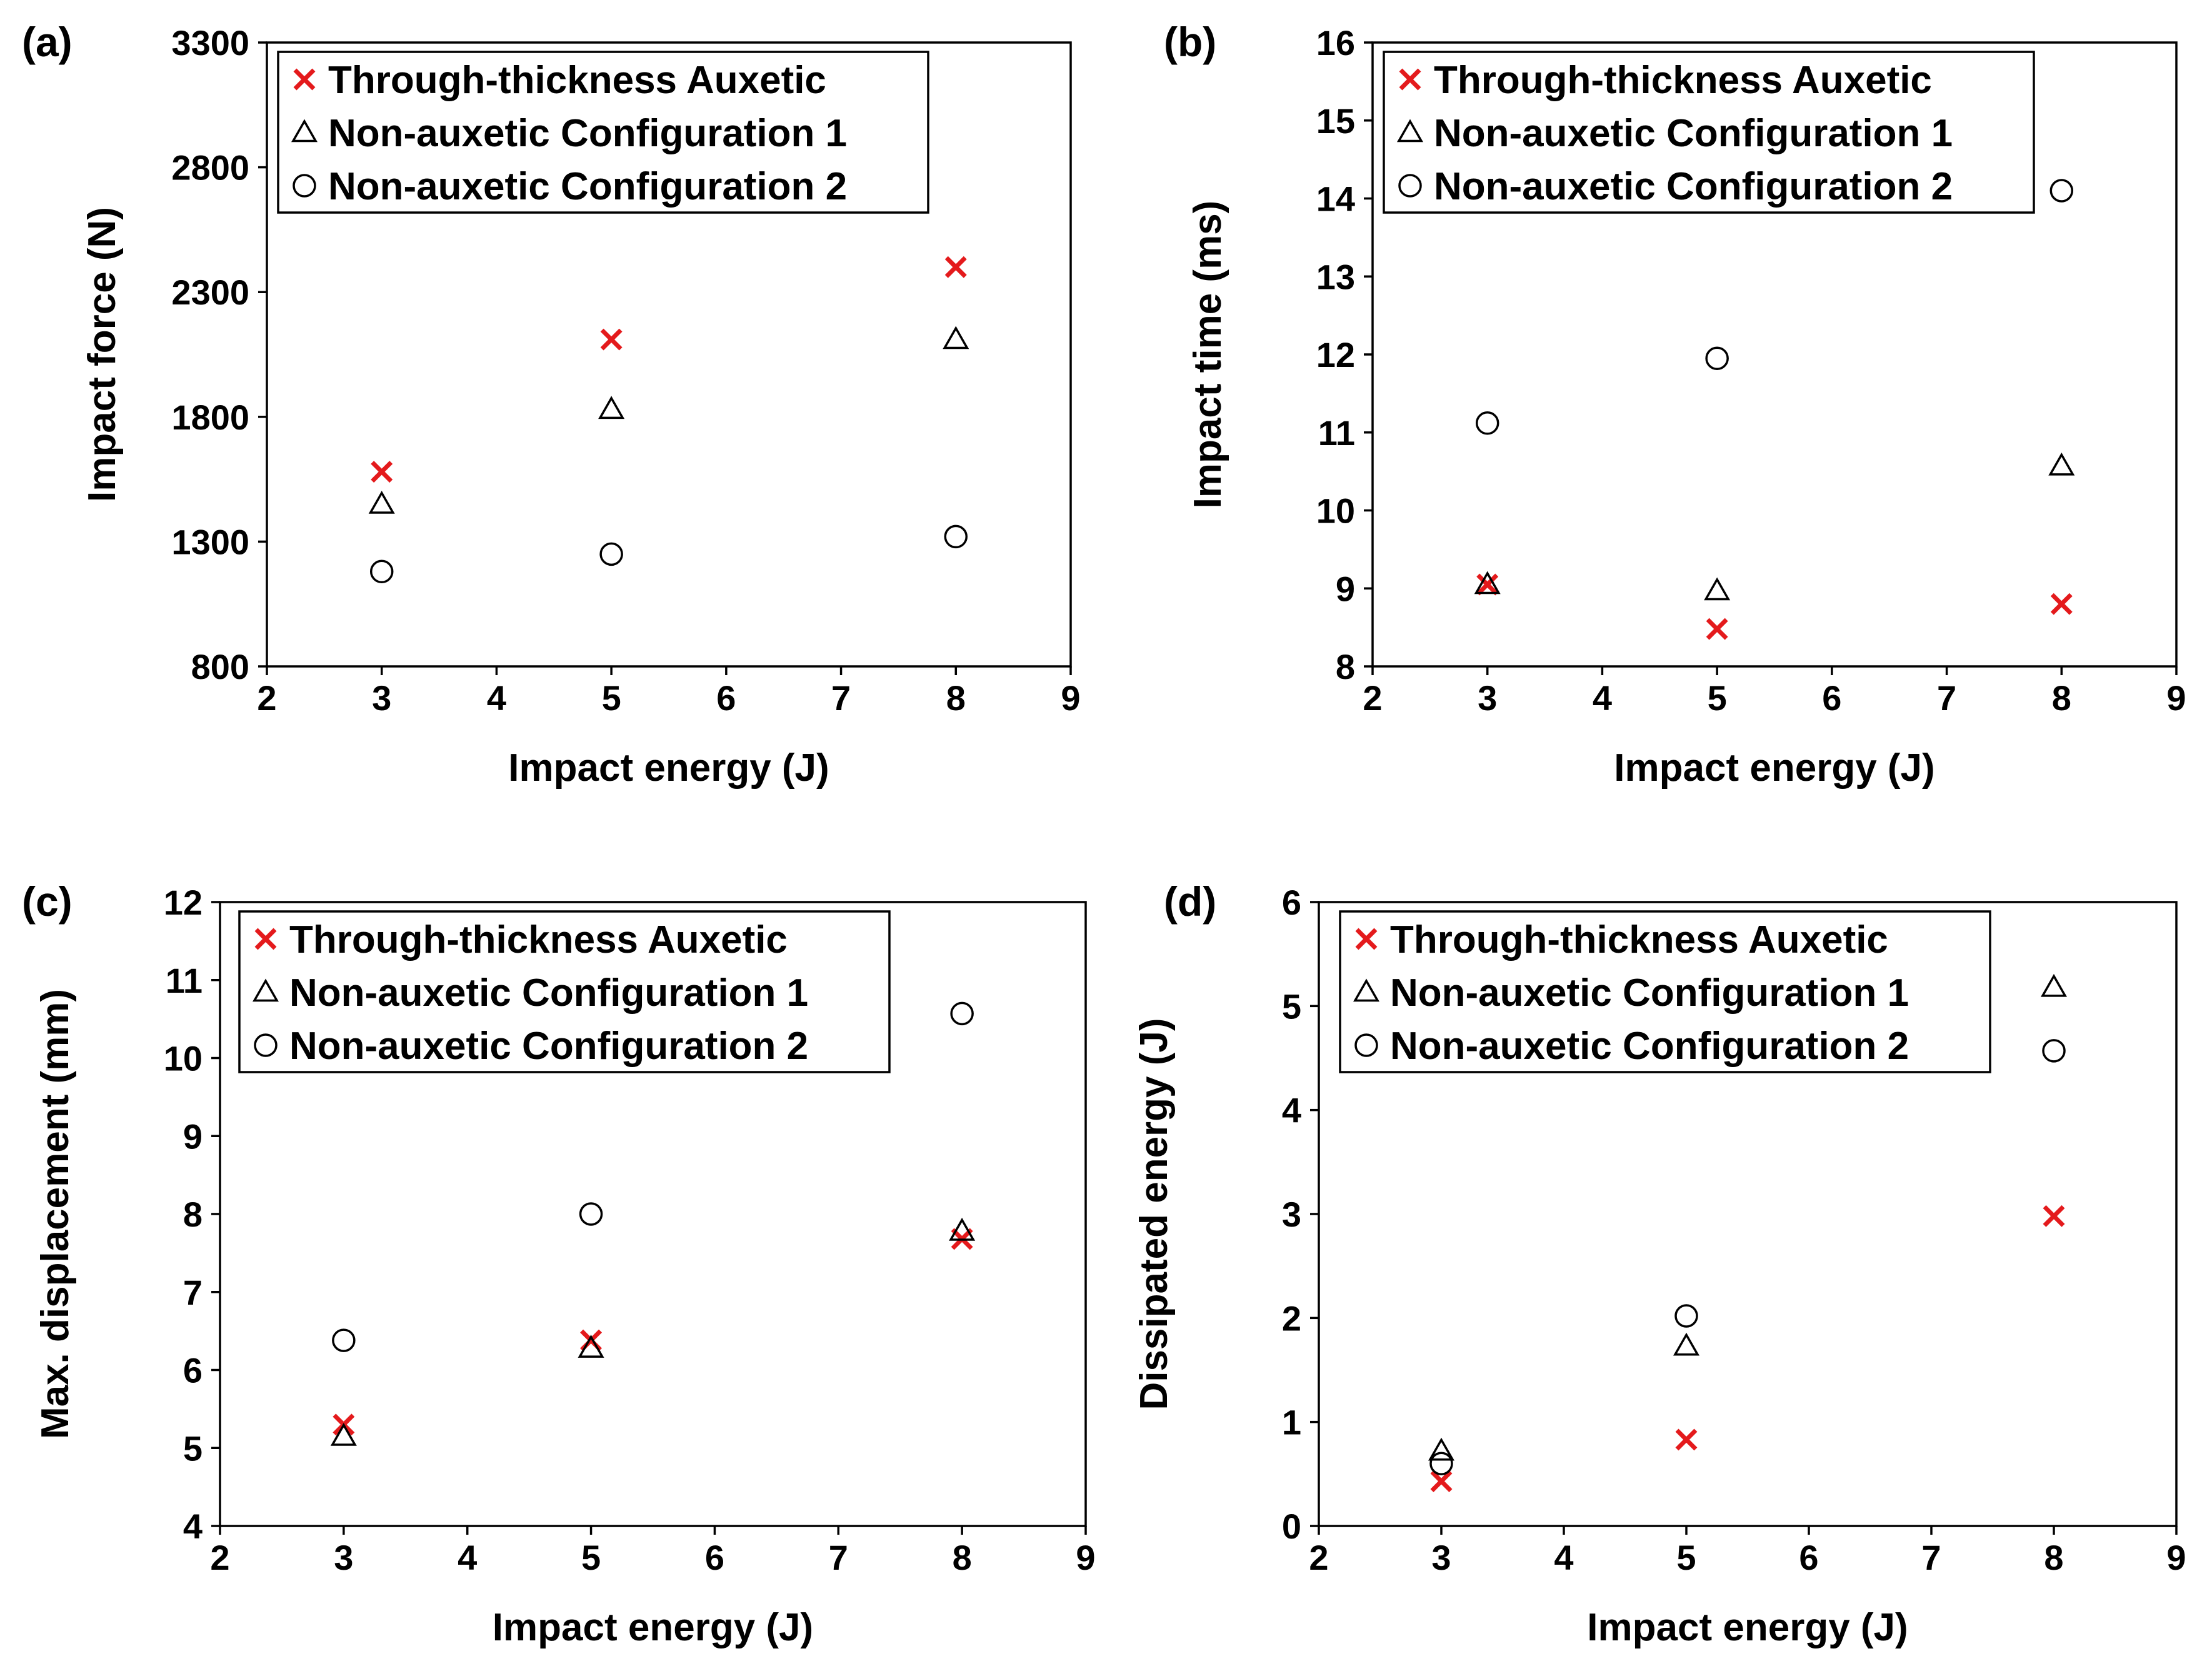 The height and width of the screenshot is (1676, 2212). Describe the element at coordinates (1831, 698) in the screenshot. I see `panel-b-x-tick-label: 6` at that location.